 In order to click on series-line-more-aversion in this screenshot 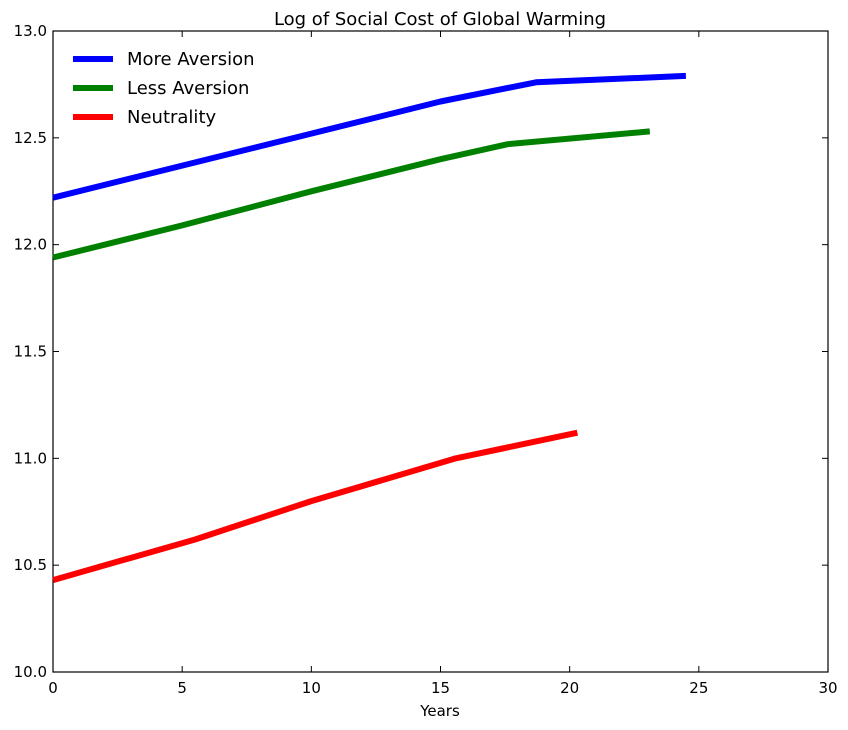, I will do `click(369, 136)`.